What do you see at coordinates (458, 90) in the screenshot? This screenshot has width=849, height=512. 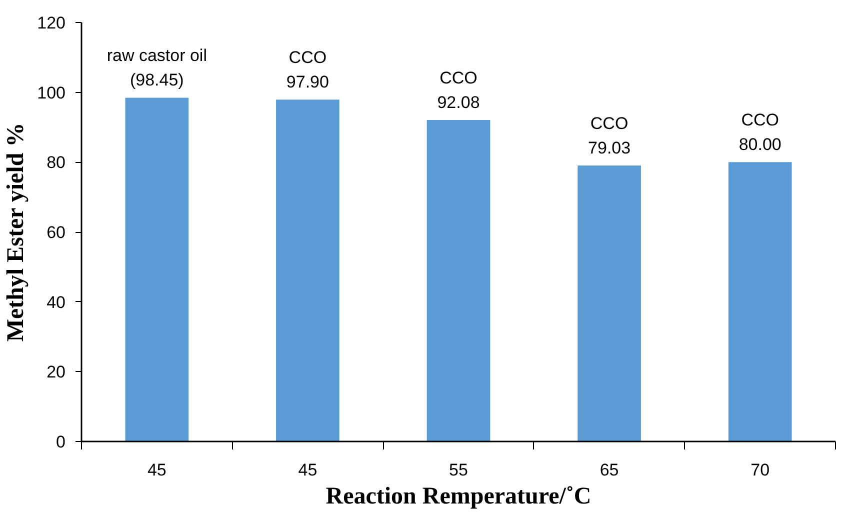 I see `data-label: CCO 92.08` at bounding box center [458, 90].